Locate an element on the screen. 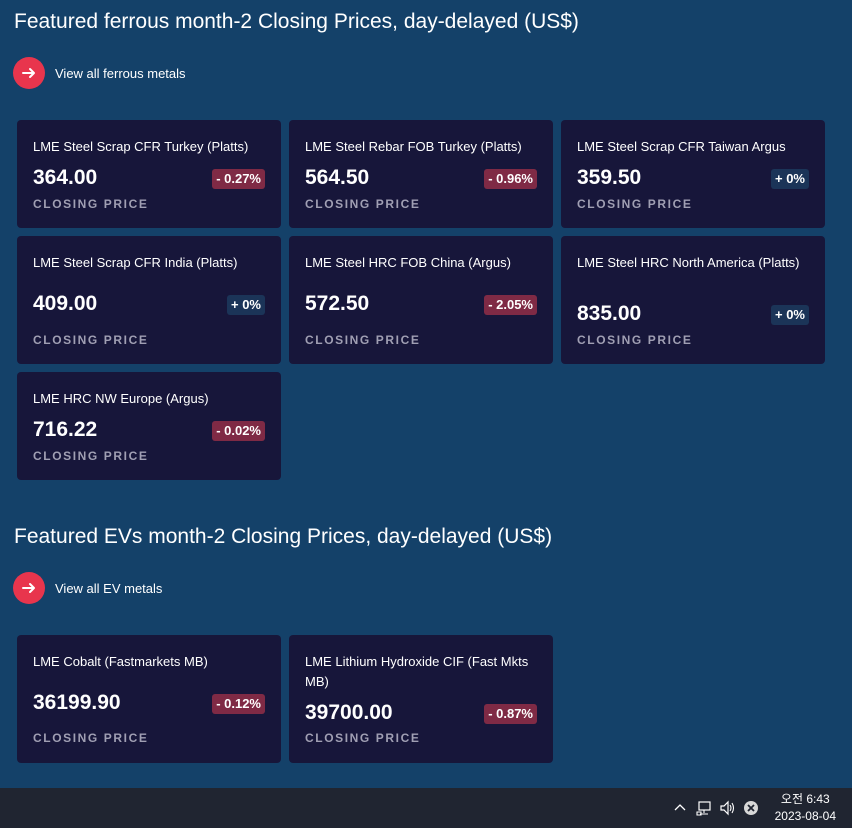 The height and width of the screenshot is (828, 852). change-badge: - 0.87% is located at coordinates (510, 714).